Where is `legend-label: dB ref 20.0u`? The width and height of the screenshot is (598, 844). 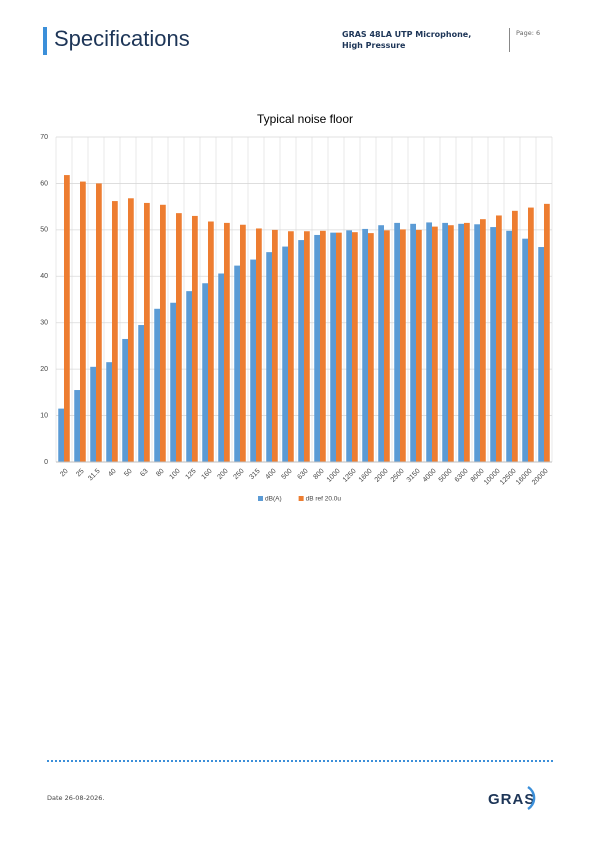
legend-label: dB ref 20.0u is located at coordinates (324, 499).